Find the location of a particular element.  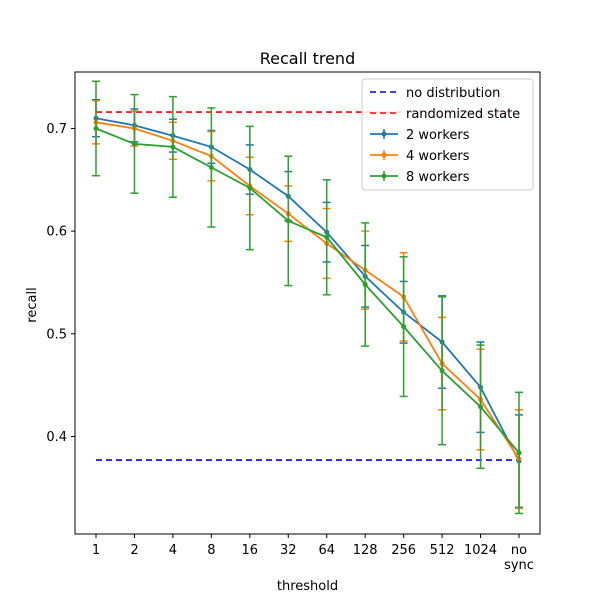

x-tick-label: 32 is located at coordinates (288, 550).